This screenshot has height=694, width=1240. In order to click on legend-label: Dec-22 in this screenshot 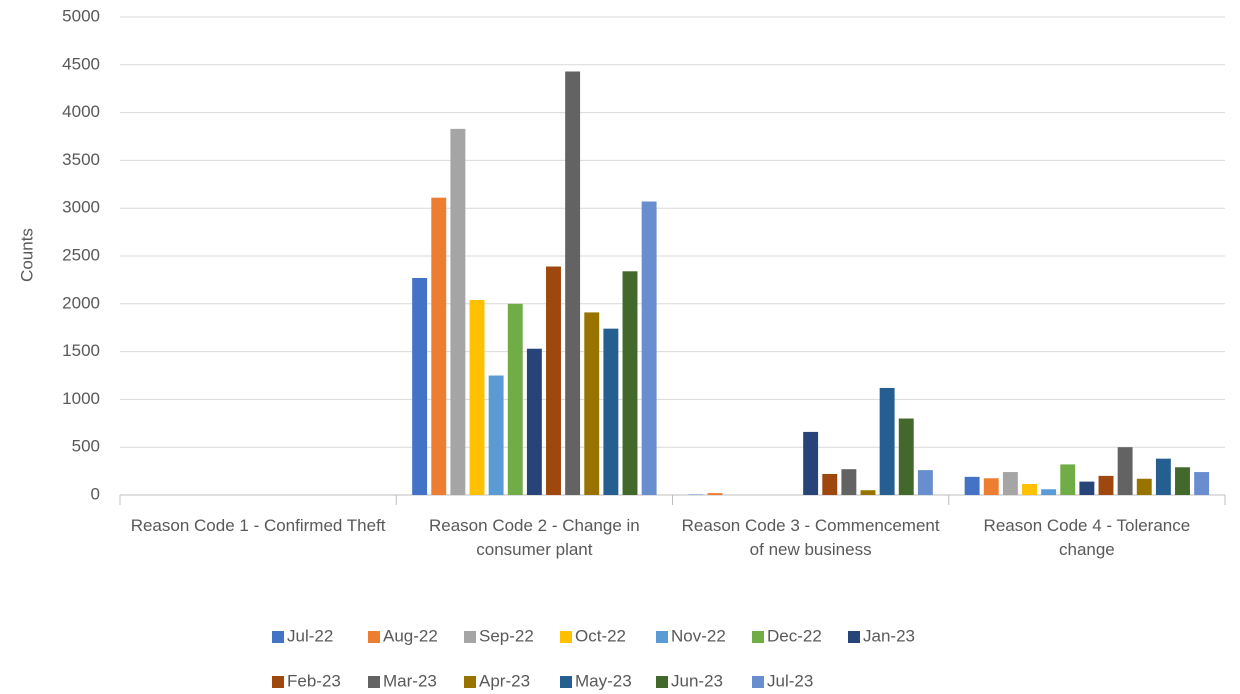, I will do `click(794, 635)`.